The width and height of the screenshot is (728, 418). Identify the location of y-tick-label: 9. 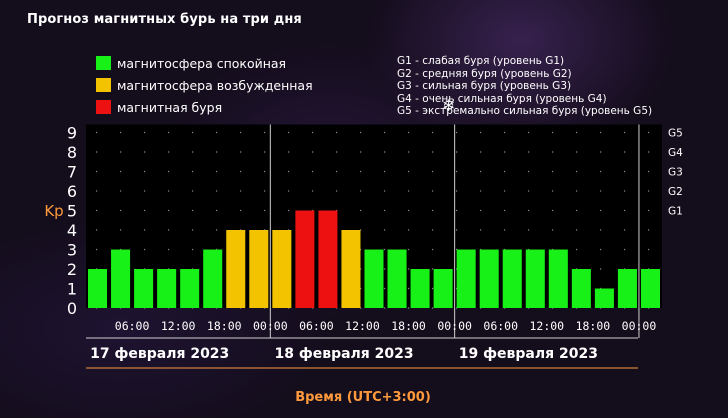
(72, 133).